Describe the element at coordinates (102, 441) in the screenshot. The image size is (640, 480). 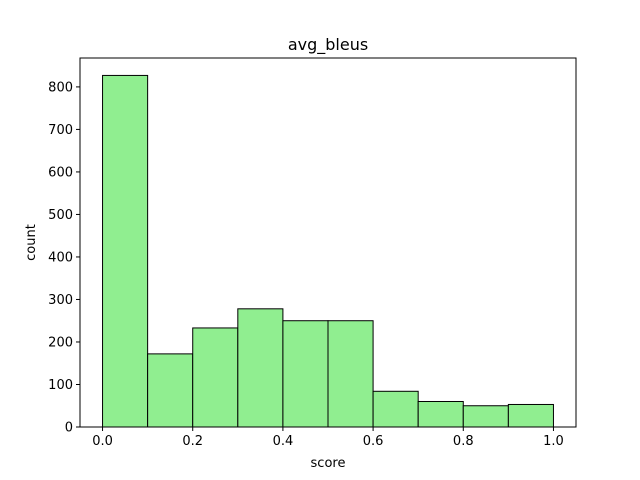
I see `x-tick-label-0: 0.0` at that location.